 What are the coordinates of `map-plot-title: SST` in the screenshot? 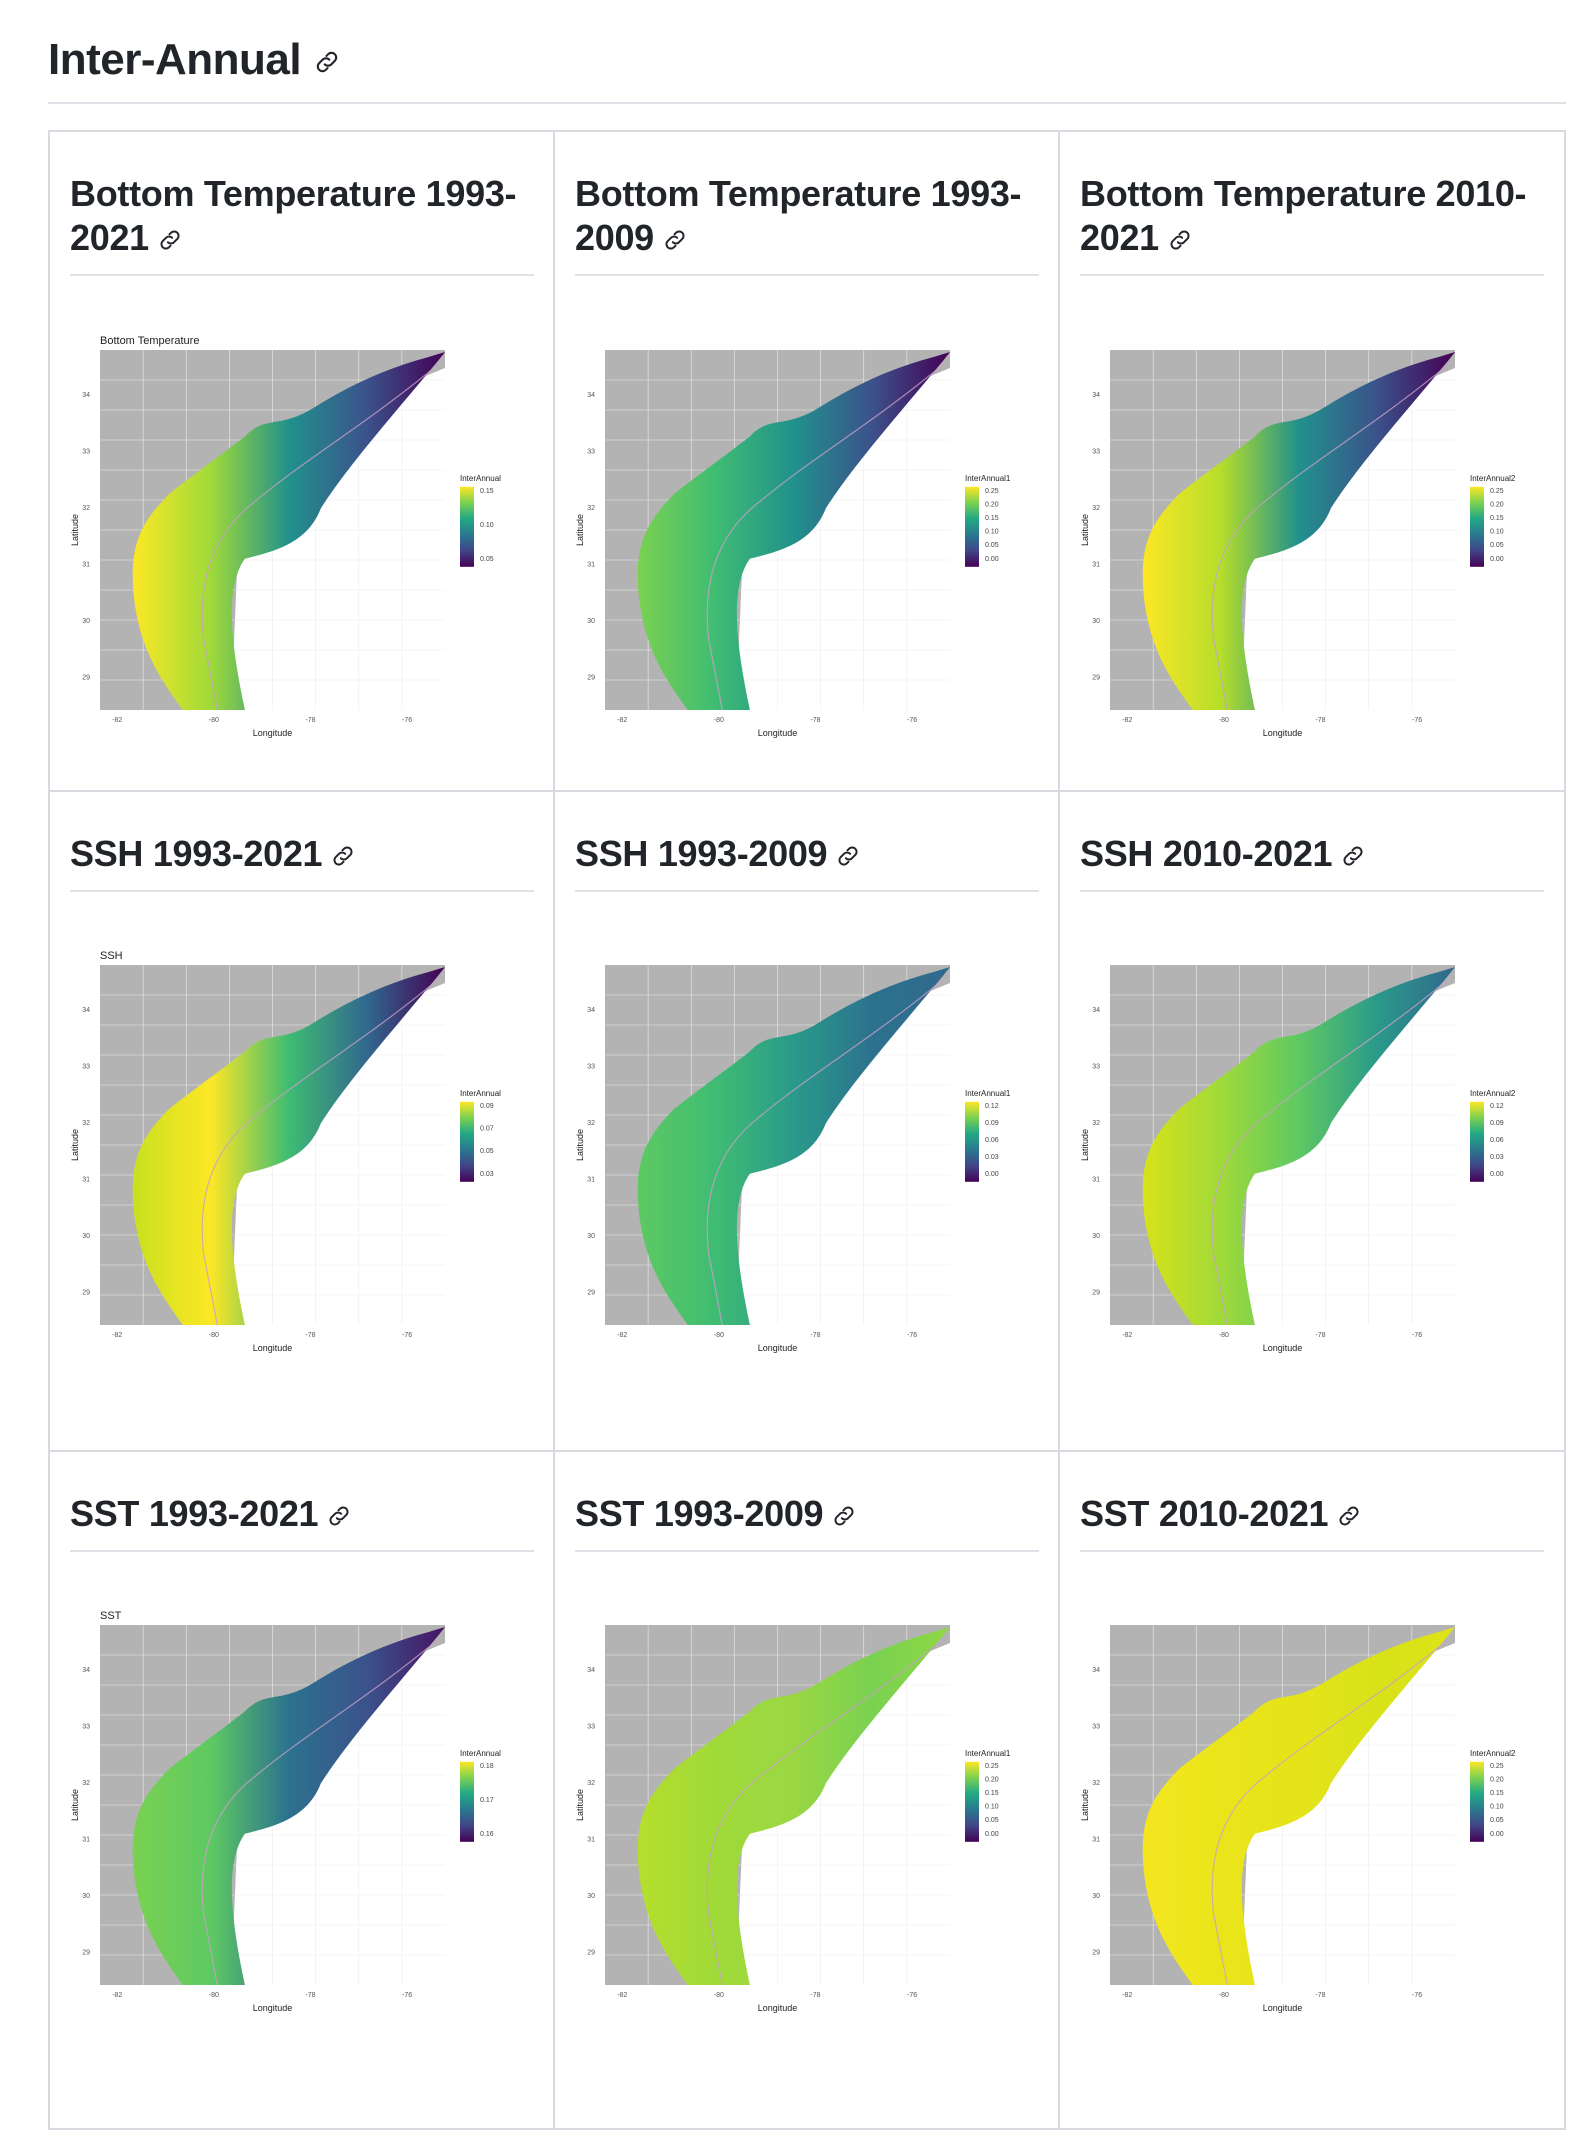 It's located at (111, 1616).